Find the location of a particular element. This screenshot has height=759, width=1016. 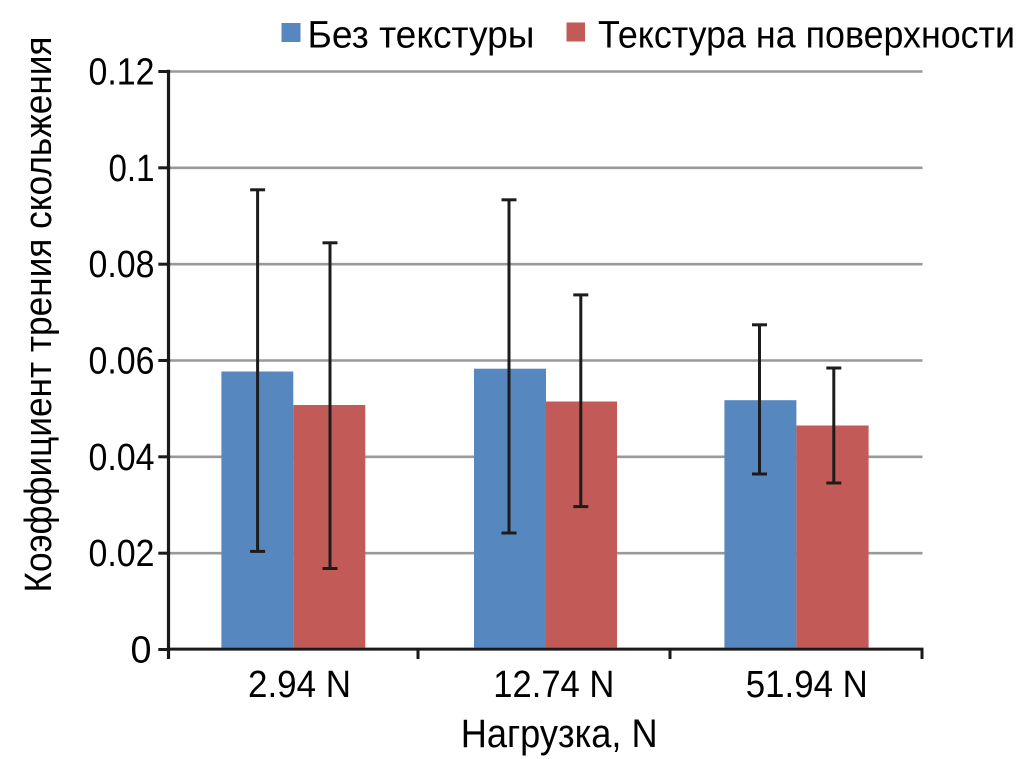

svg-text: Текстура на поверхности is located at coordinates (806, 35).